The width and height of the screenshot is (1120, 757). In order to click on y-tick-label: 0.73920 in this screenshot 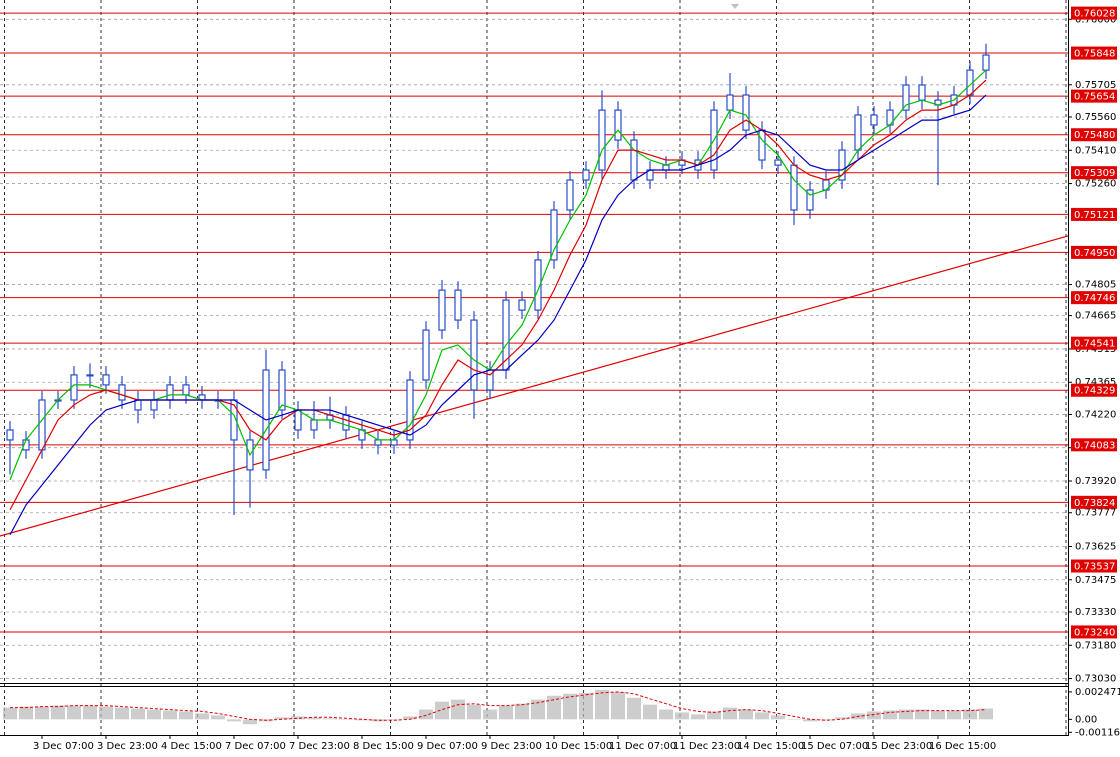, I will do `click(1095, 481)`.